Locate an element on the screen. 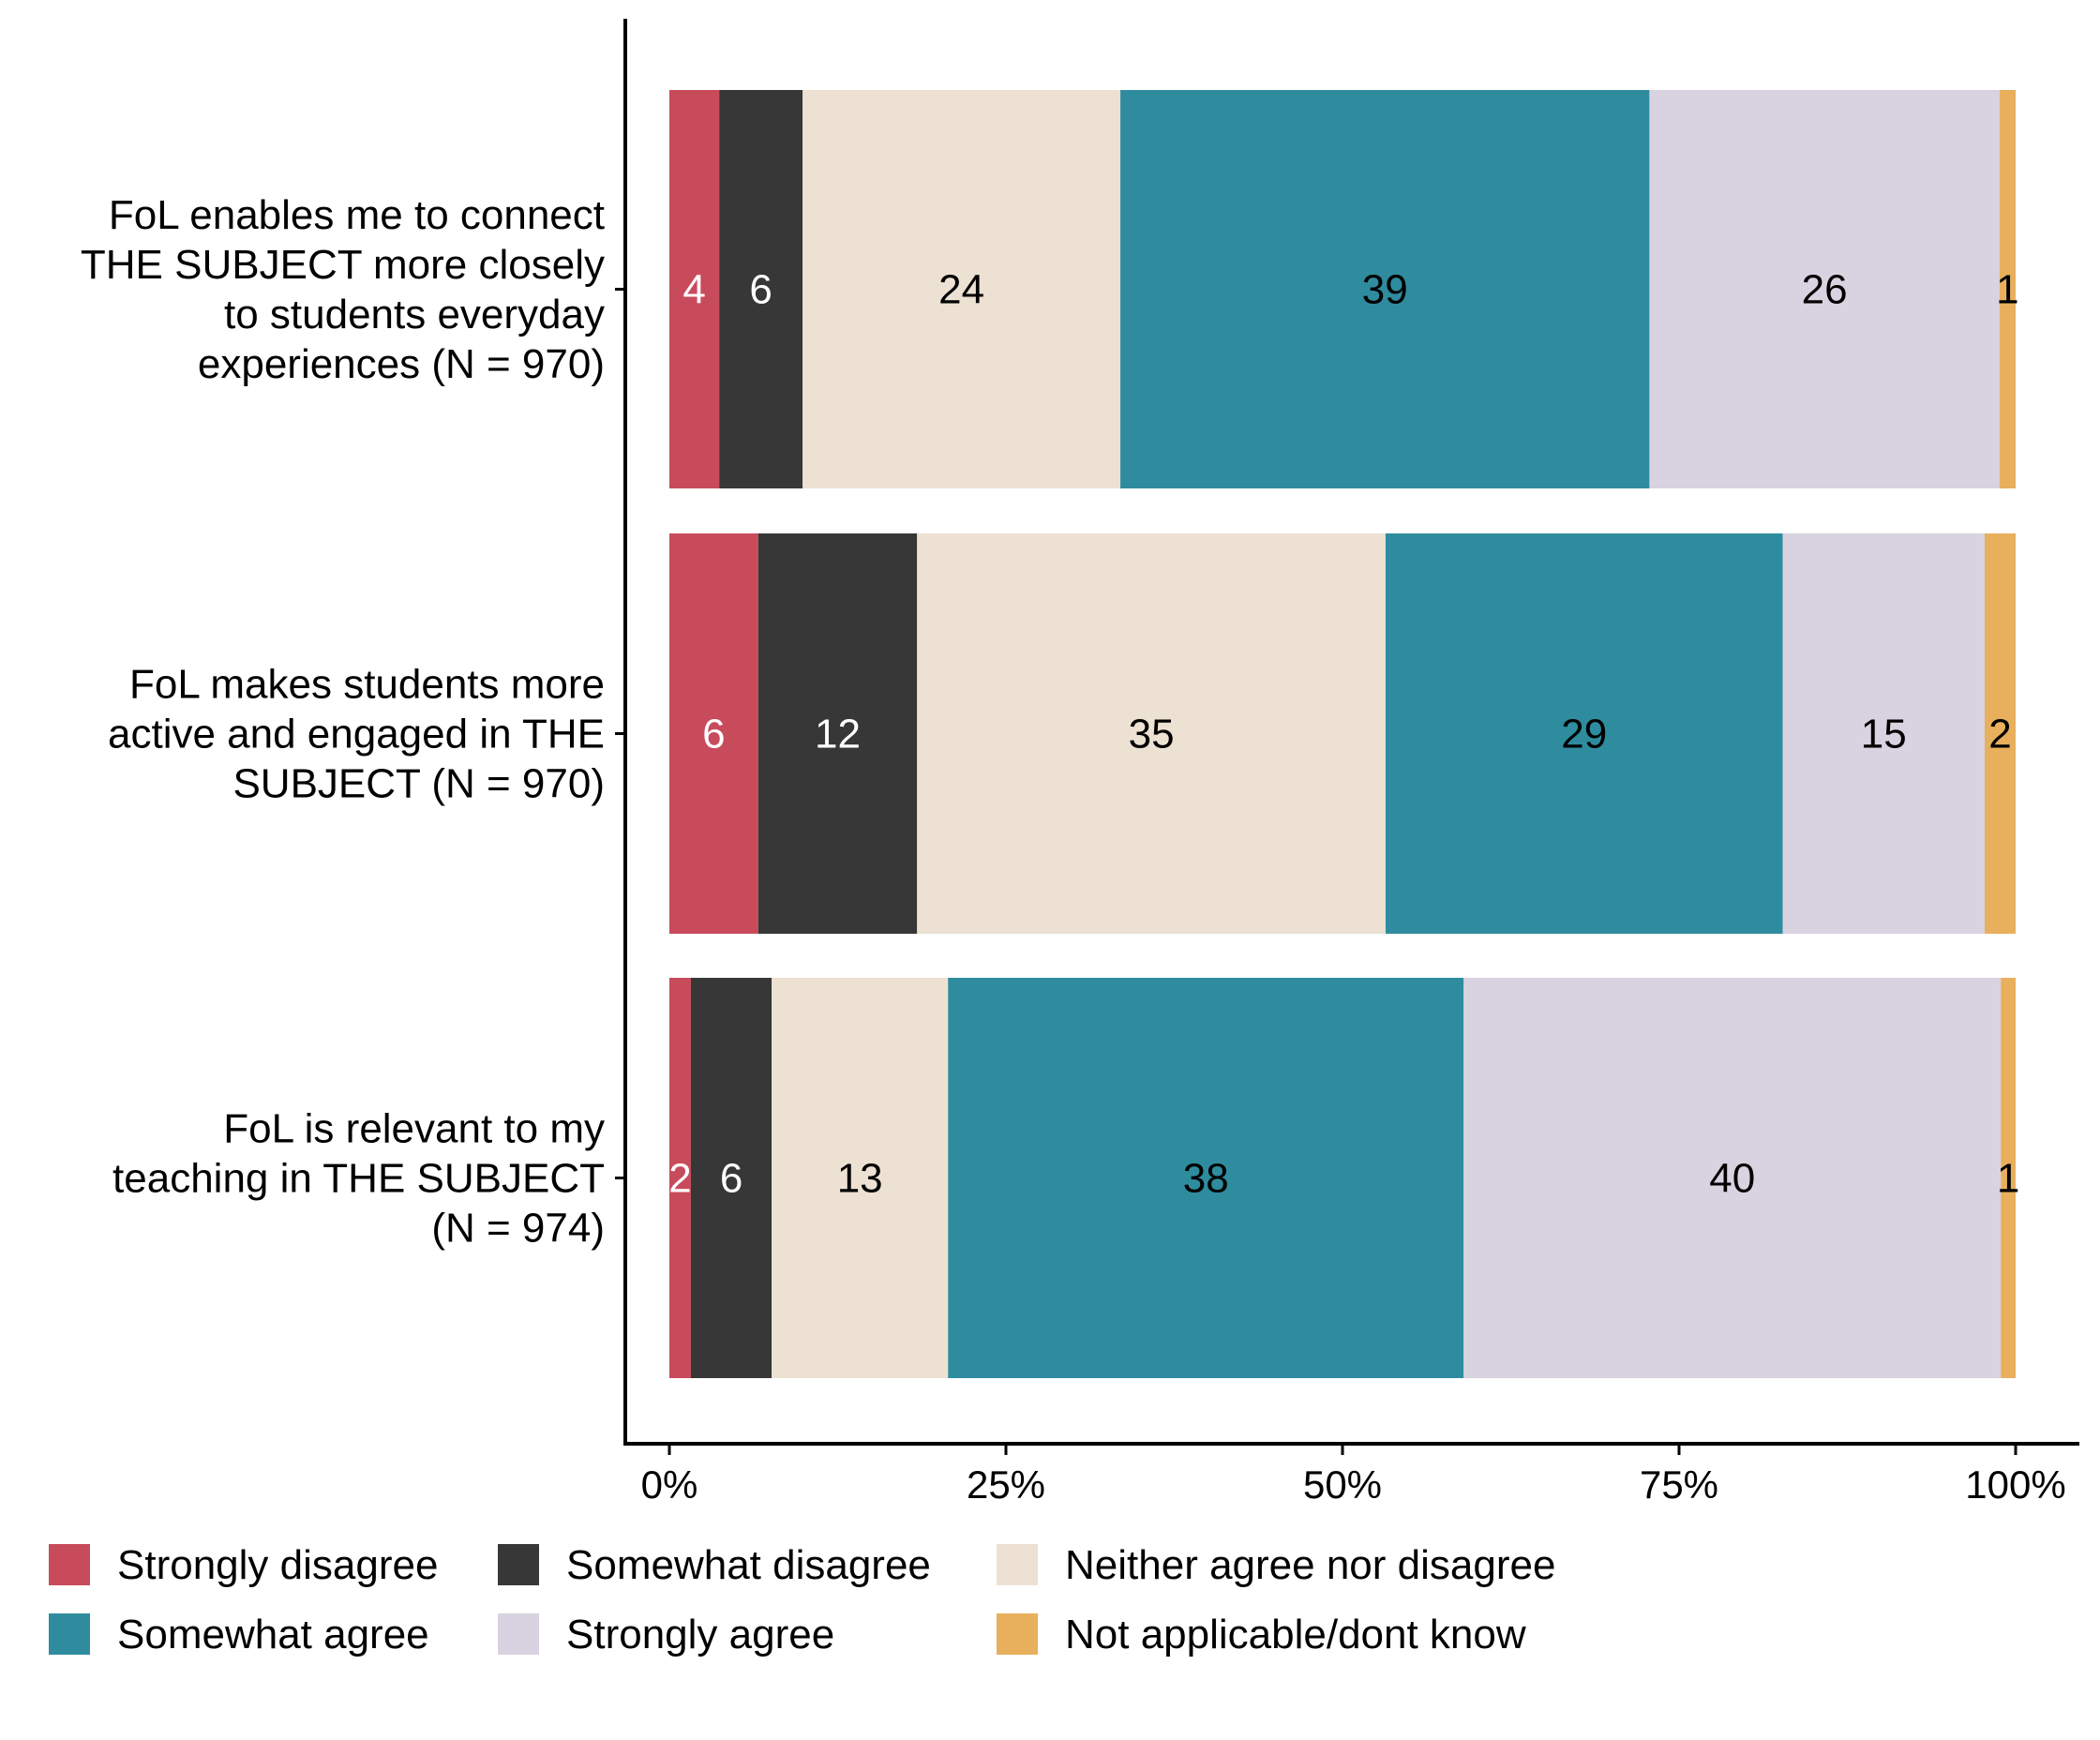  category-label-line: FoL is relevant to my is located at coordinates (414, 1129).